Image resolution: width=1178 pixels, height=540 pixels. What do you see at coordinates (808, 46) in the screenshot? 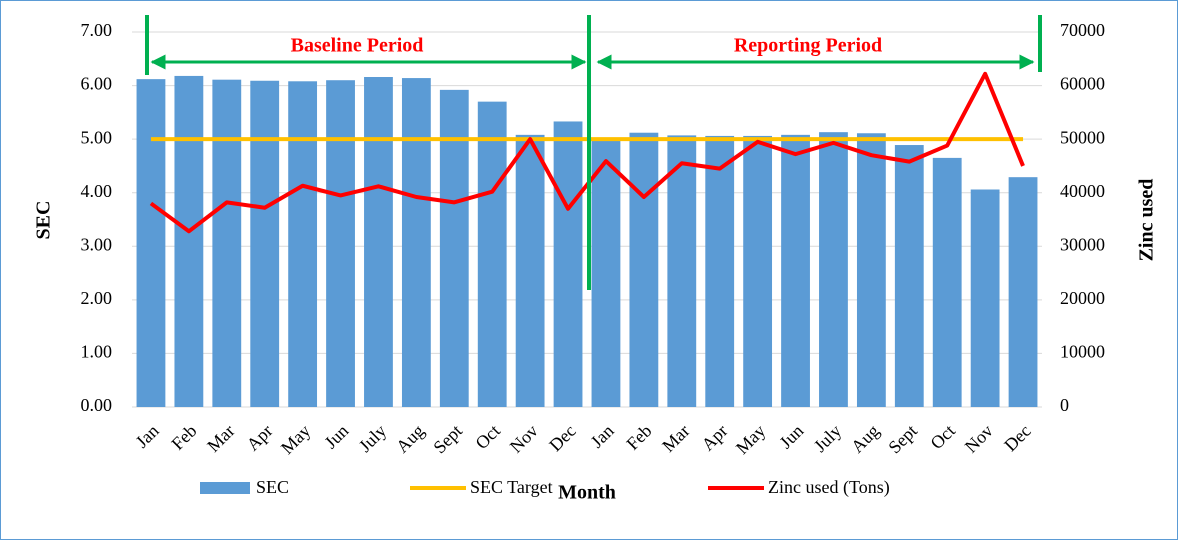
I see `annotation: Reporting Period` at bounding box center [808, 46].